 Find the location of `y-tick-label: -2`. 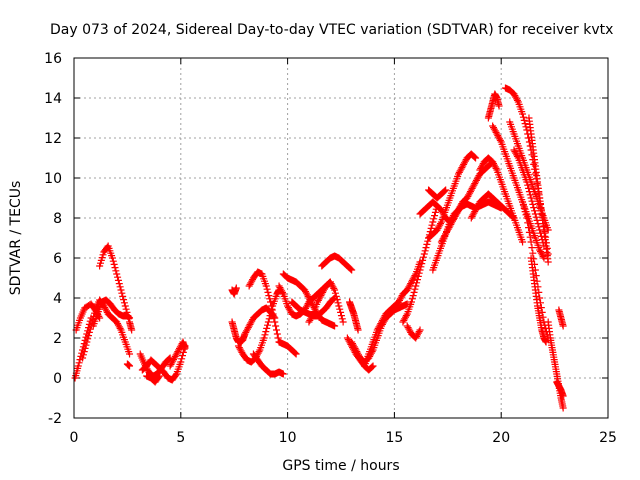

y-tick-label: -2 is located at coordinates (55, 419).